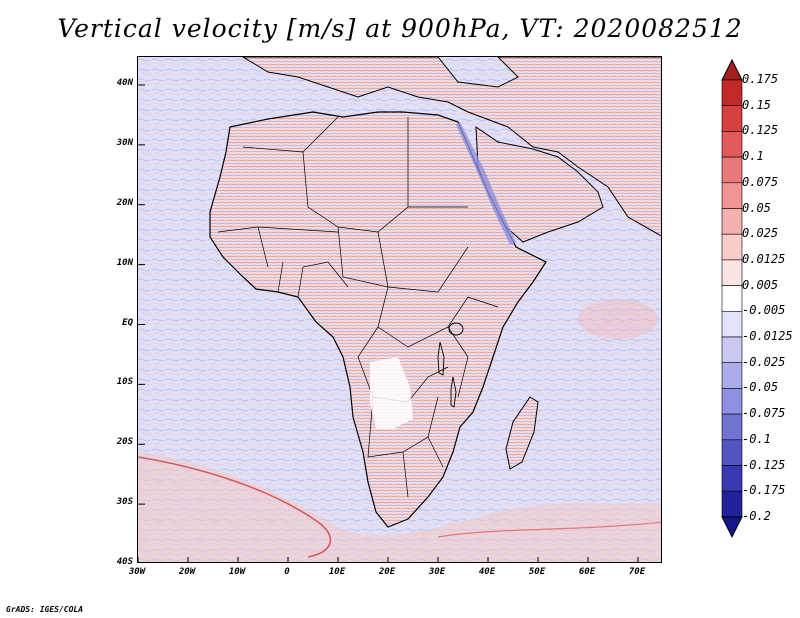  What do you see at coordinates (124, 262) in the screenshot?
I see `lat-tick-10n: 10N` at bounding box center [124, 262].